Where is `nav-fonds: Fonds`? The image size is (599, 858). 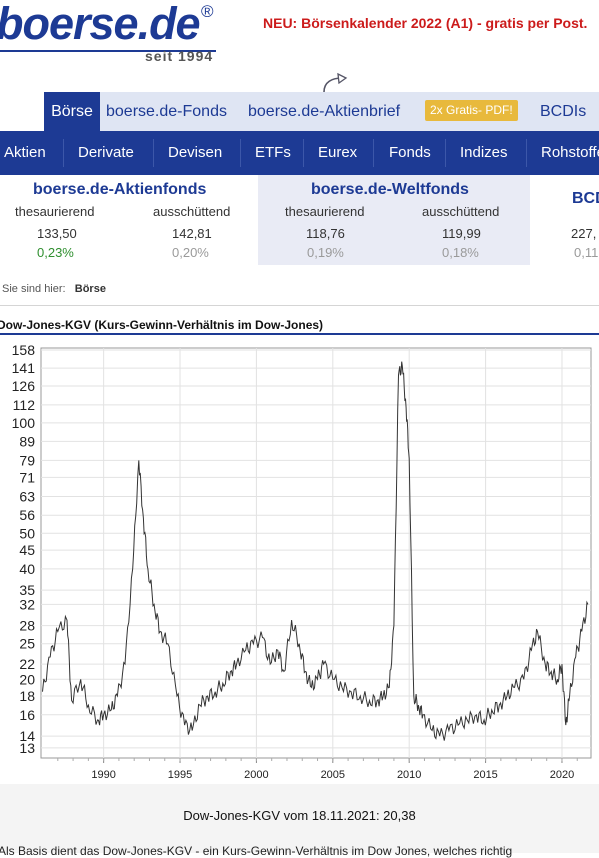 nav-fonds: Fonds is located at coordinates (410, 152).